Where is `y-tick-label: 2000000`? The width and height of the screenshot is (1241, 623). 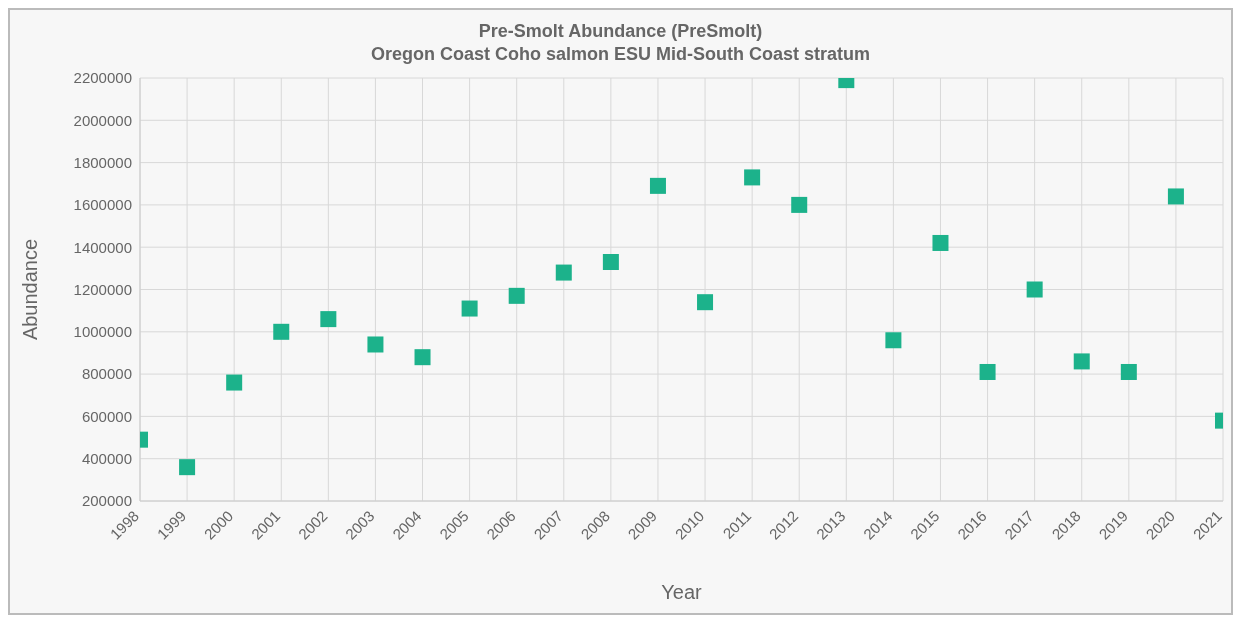
y-tick-label: 2000000 is located at coordinates (102, 120).